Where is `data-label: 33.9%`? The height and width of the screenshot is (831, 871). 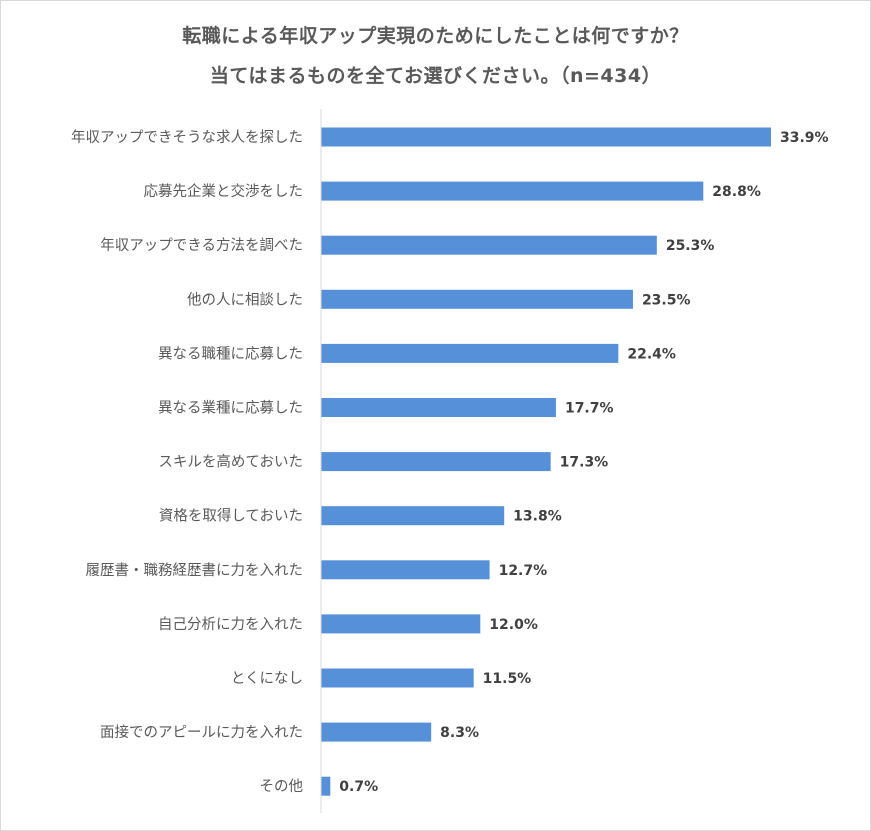
data-label: 33.9% is located at coordinates (804, 138).